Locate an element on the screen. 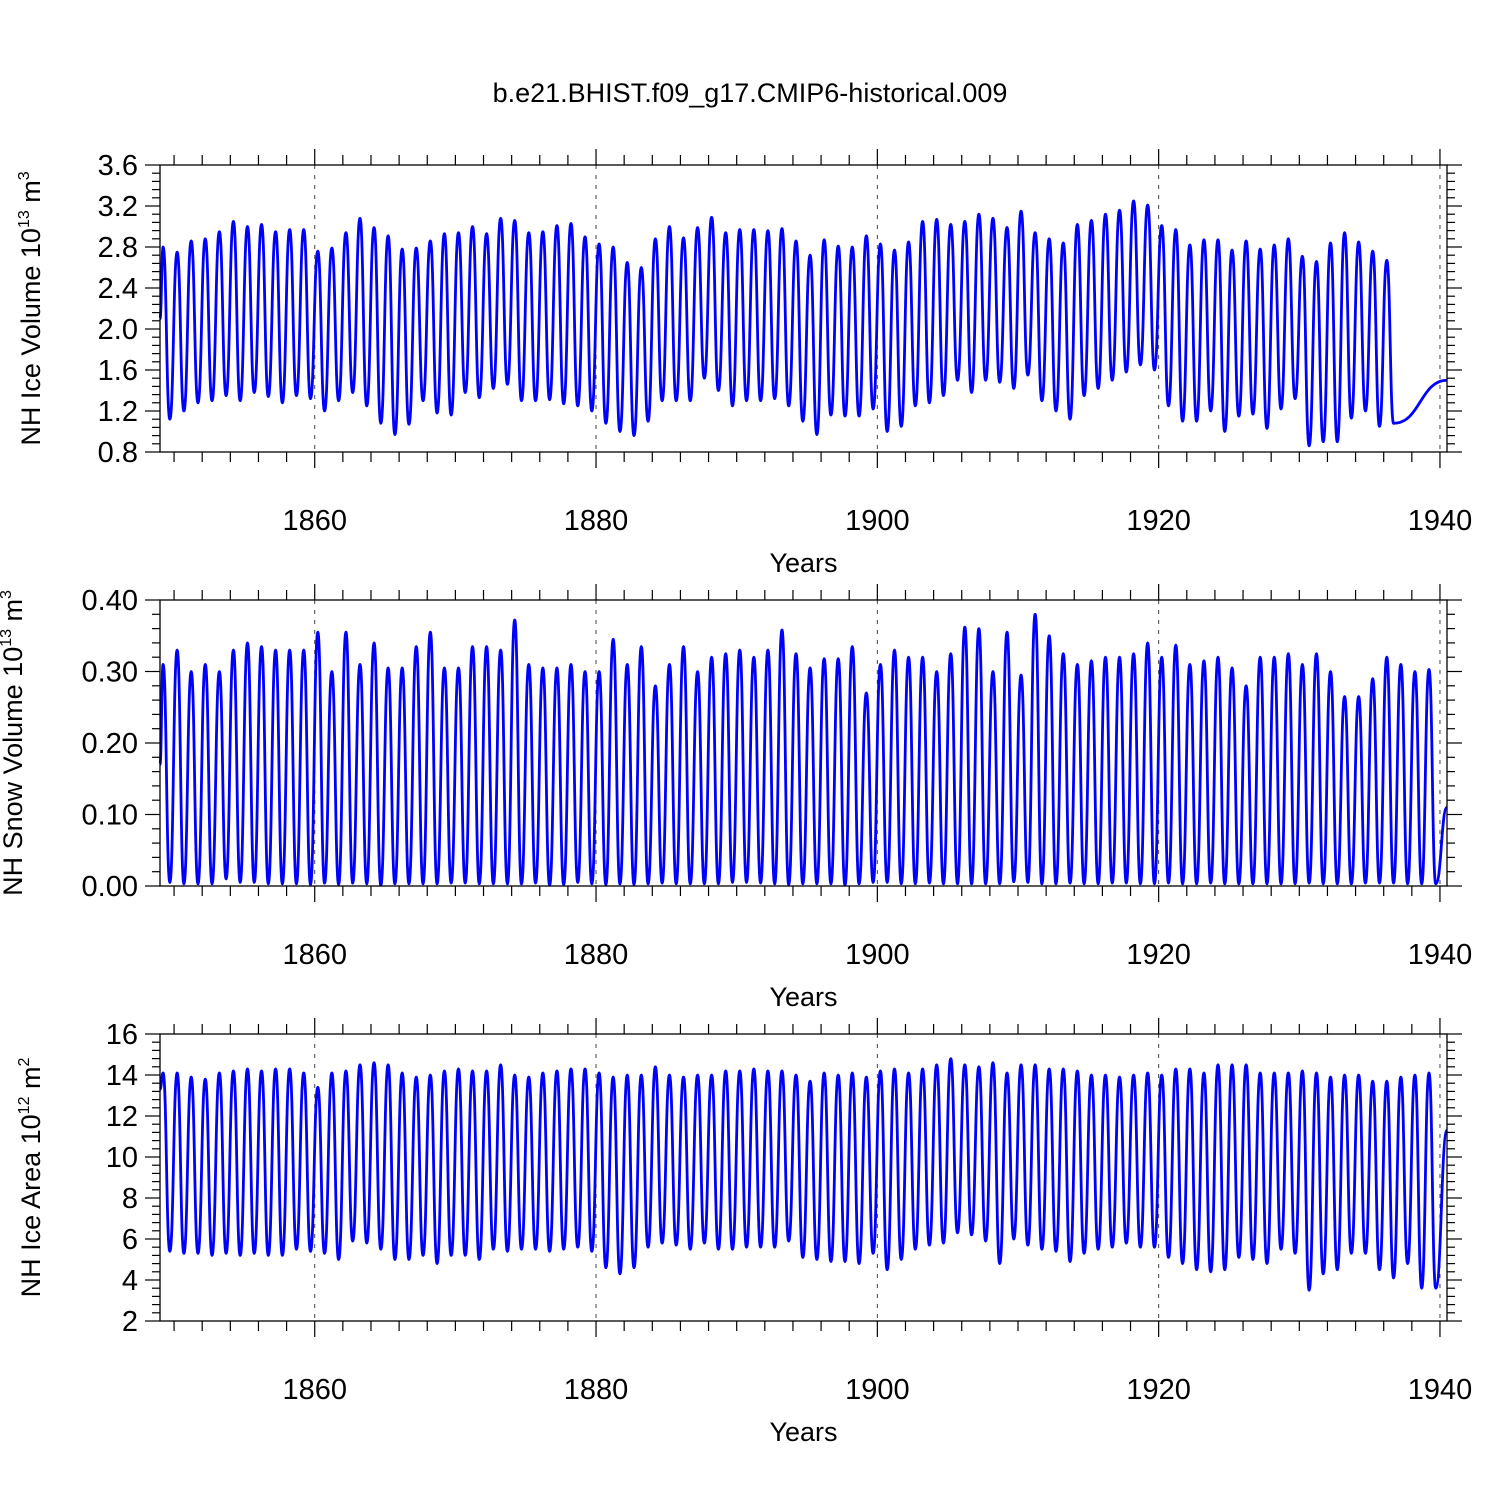  y-axis-label-exponent: 12 is located at coordinates (24, 1105).